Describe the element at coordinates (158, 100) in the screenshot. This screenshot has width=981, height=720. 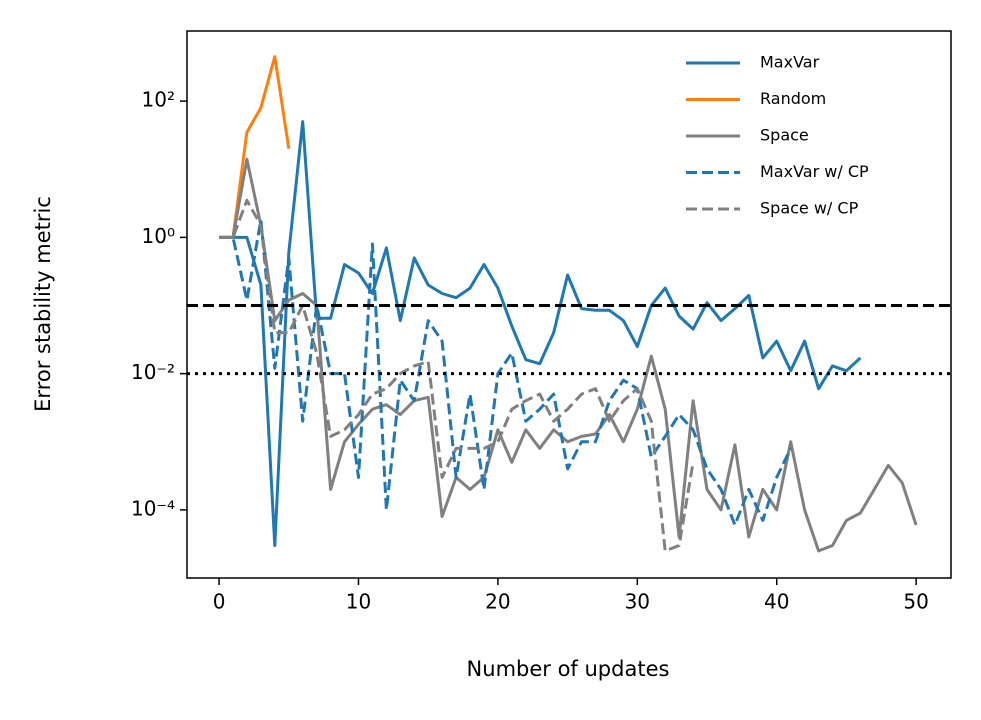
I see `y-tick-label: 10²` at that location.